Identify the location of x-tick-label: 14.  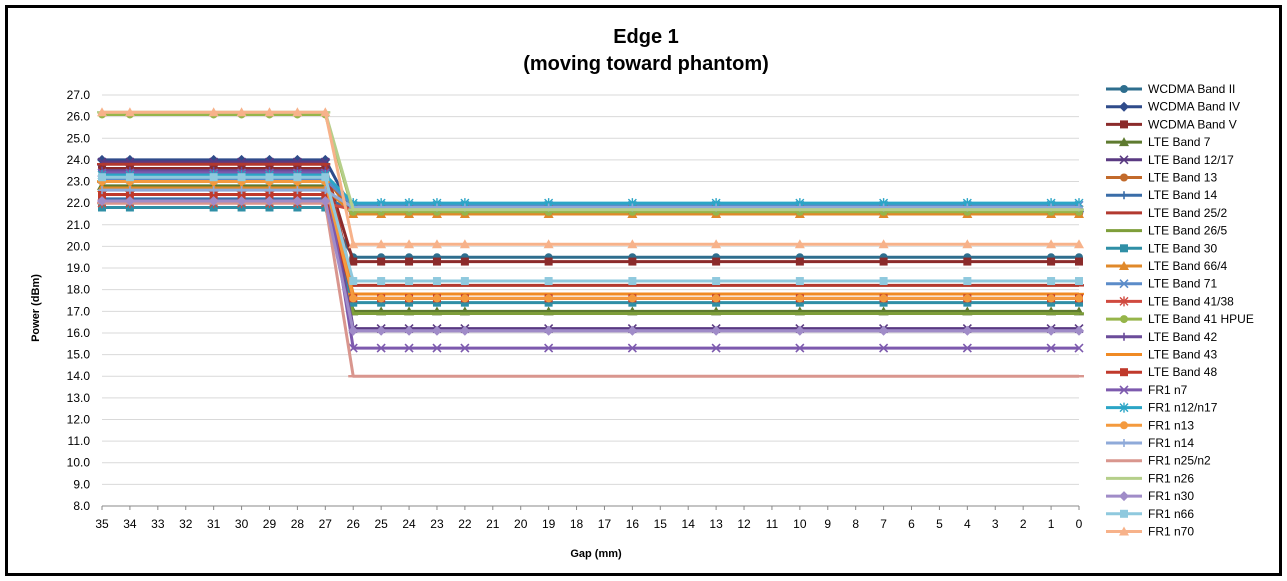
(689, 524).